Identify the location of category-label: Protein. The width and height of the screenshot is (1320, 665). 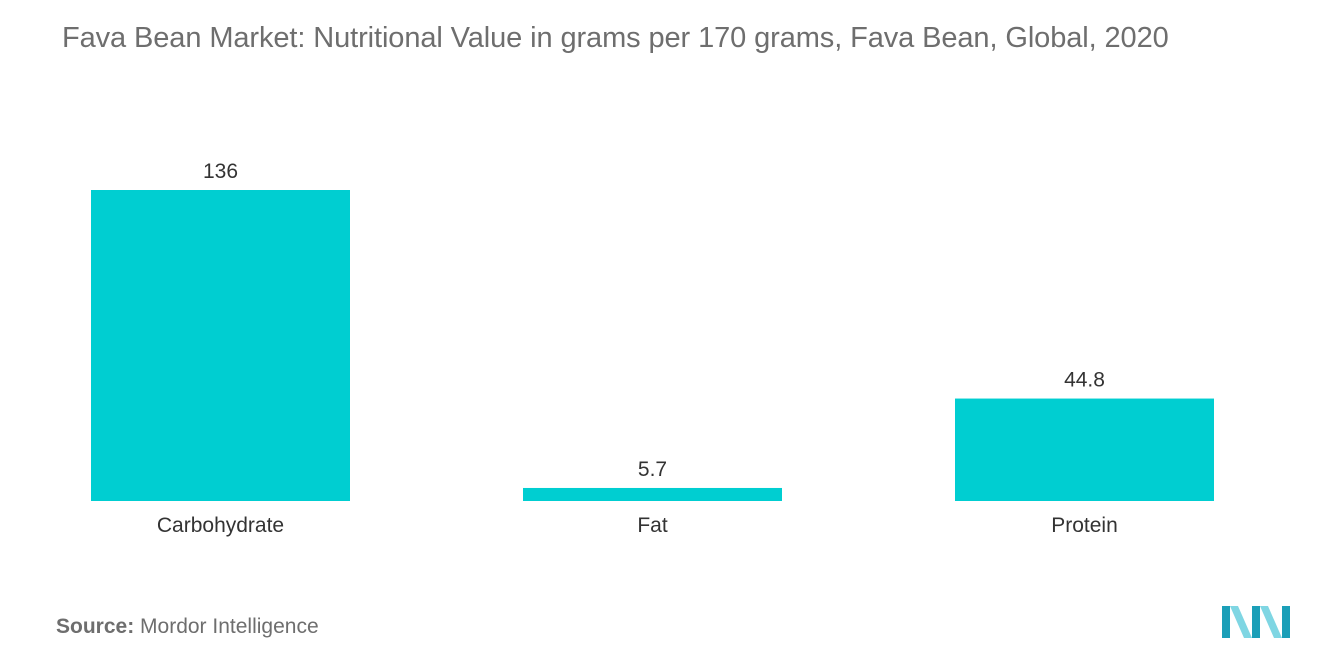
(1084, 525).